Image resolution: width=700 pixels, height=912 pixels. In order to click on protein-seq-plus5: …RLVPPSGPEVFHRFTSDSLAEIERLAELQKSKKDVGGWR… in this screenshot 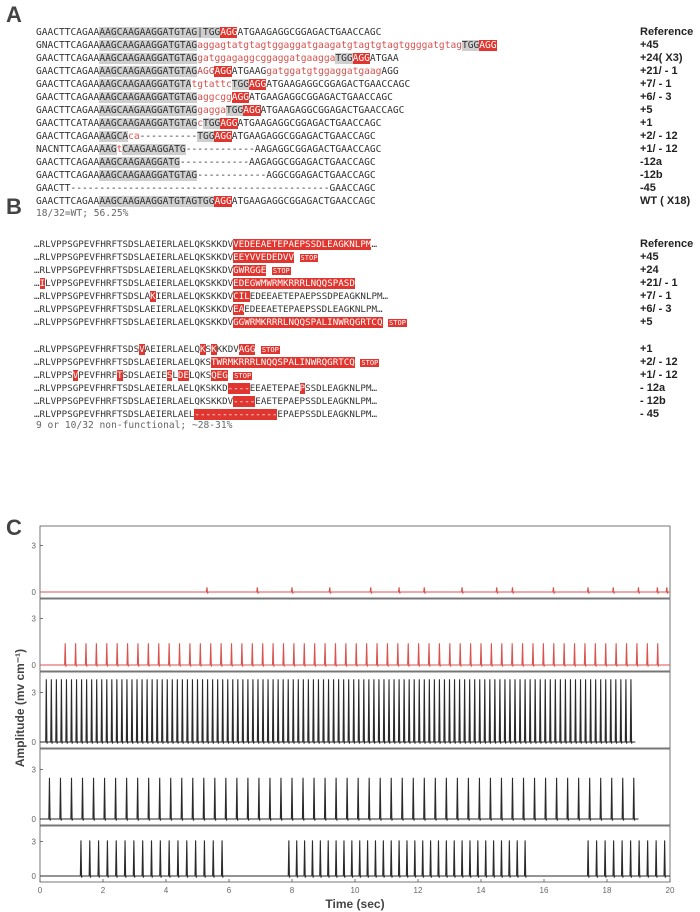, I will do `click(220, 322)`.